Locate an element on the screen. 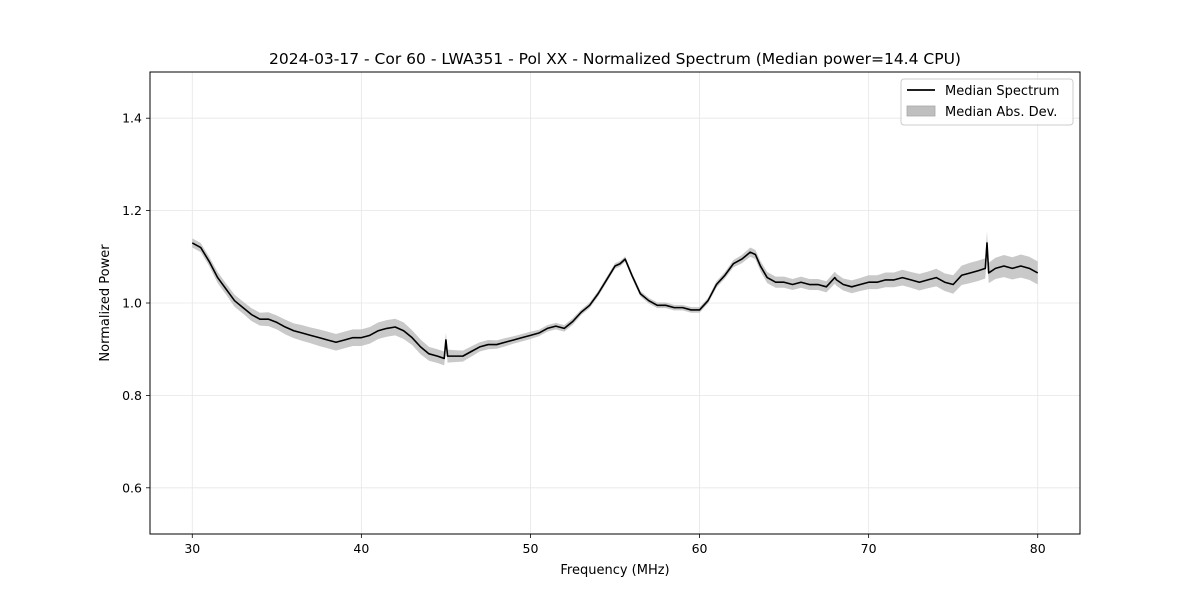 The width and height of the screenshot is (1200, 600). x-tick-label: 40 is located at coordinates (361, 548).